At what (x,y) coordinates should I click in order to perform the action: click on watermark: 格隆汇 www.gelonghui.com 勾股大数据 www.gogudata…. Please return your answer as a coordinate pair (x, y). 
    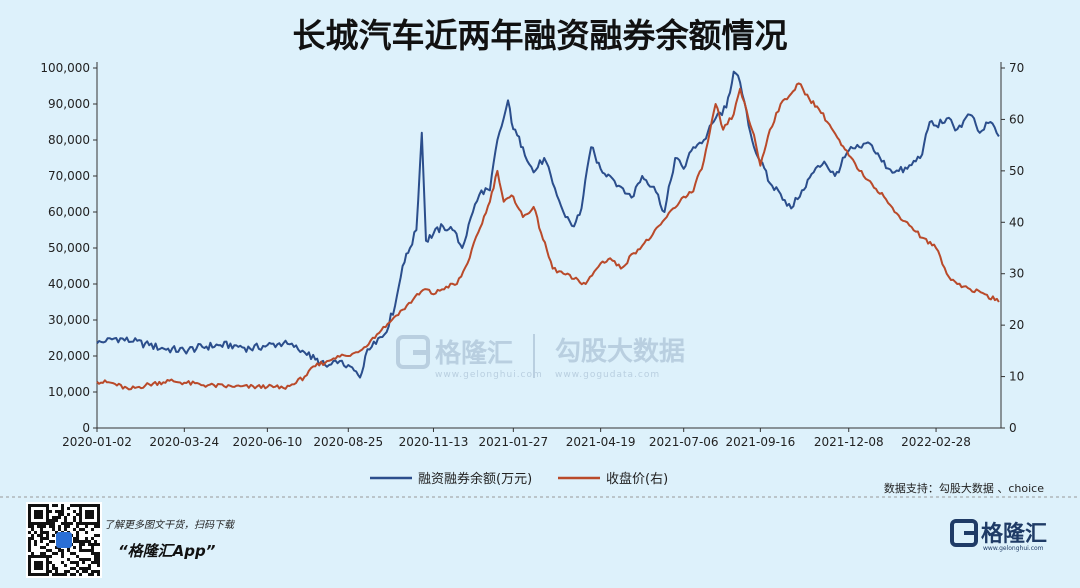
    Looking at the image, I should click on (540, 357).